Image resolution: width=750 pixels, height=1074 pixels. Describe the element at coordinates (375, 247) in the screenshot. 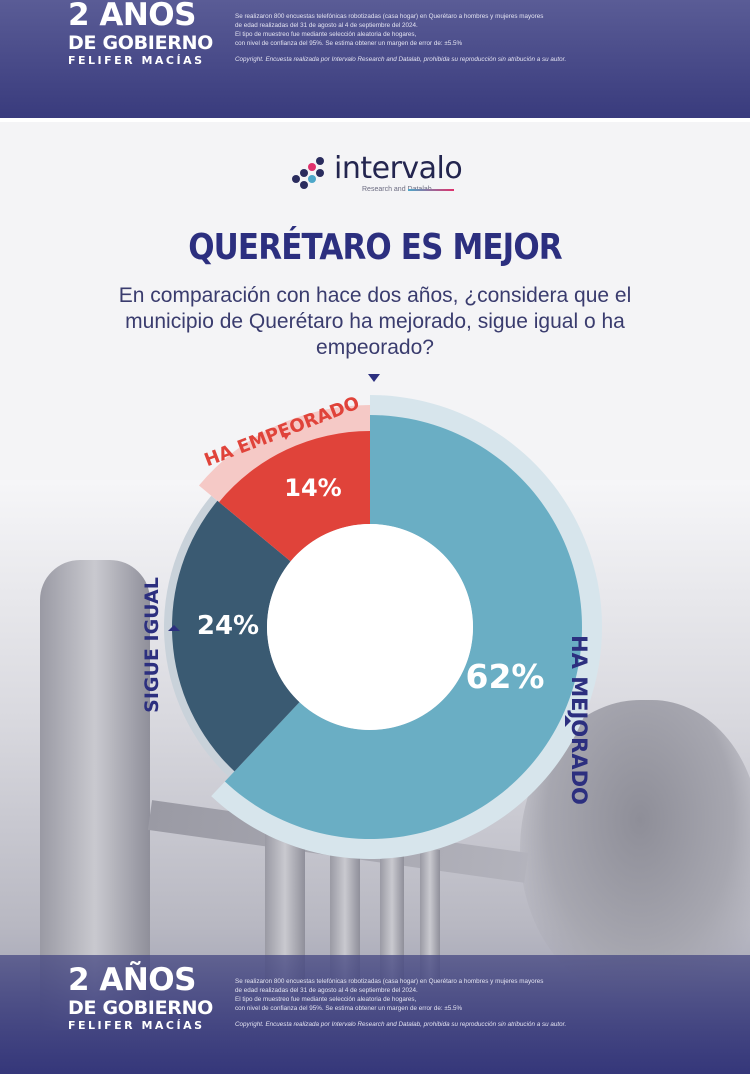

I see `page-title: QUERÉTARO ES MEJOR` at that location.